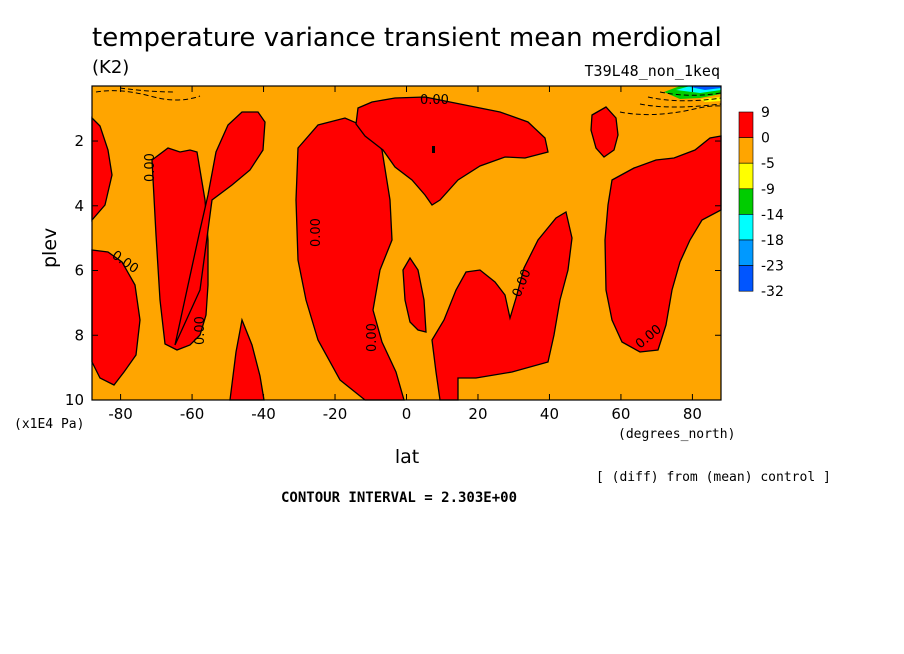  What do you see at coordinates (772, 292) in the screenshot?
I see `colorbar-label: -32` at bounding box center [772, 292].